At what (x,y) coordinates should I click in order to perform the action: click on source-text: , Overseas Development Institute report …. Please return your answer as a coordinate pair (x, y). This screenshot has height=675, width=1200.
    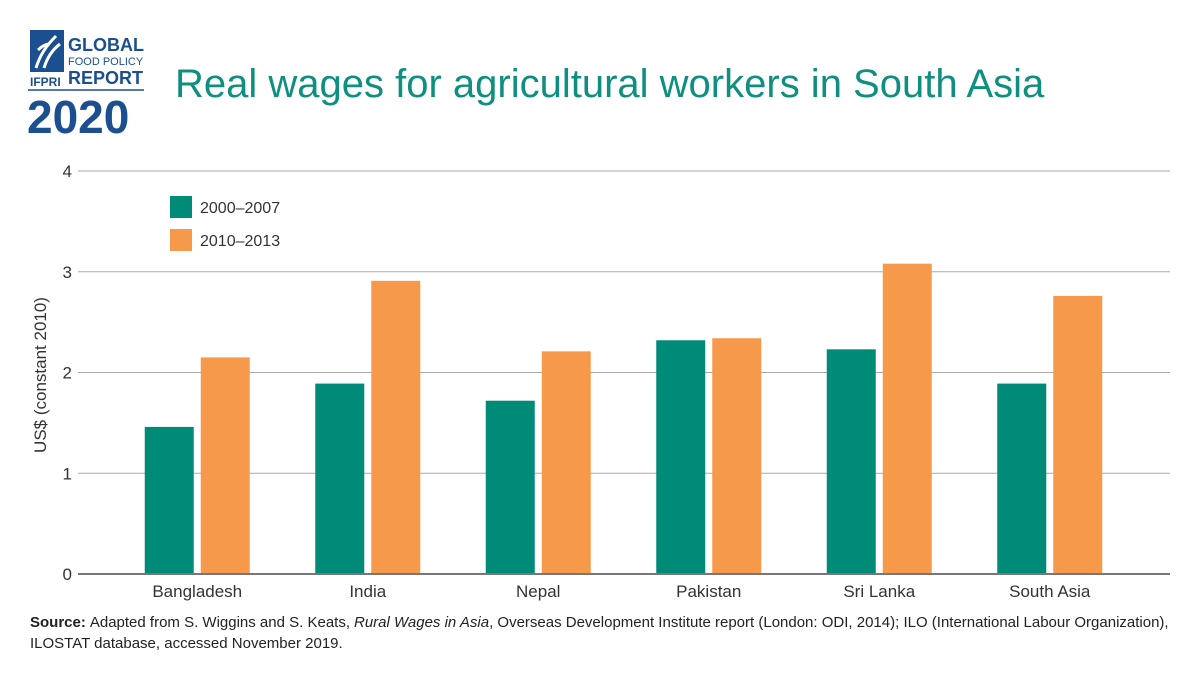
    Looking at the image, I should click on (829, 622).